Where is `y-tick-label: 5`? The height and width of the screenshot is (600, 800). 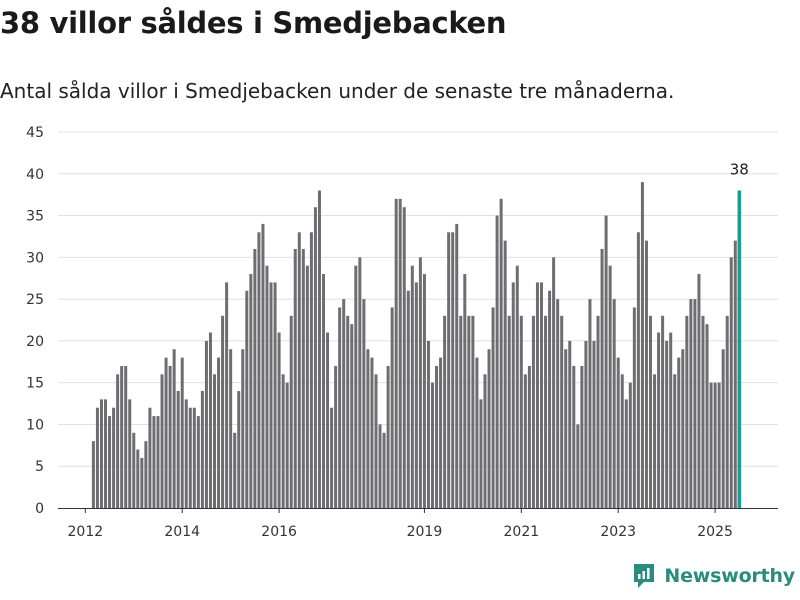 y-tick-label: 5 is located at coordinates (39, 467).